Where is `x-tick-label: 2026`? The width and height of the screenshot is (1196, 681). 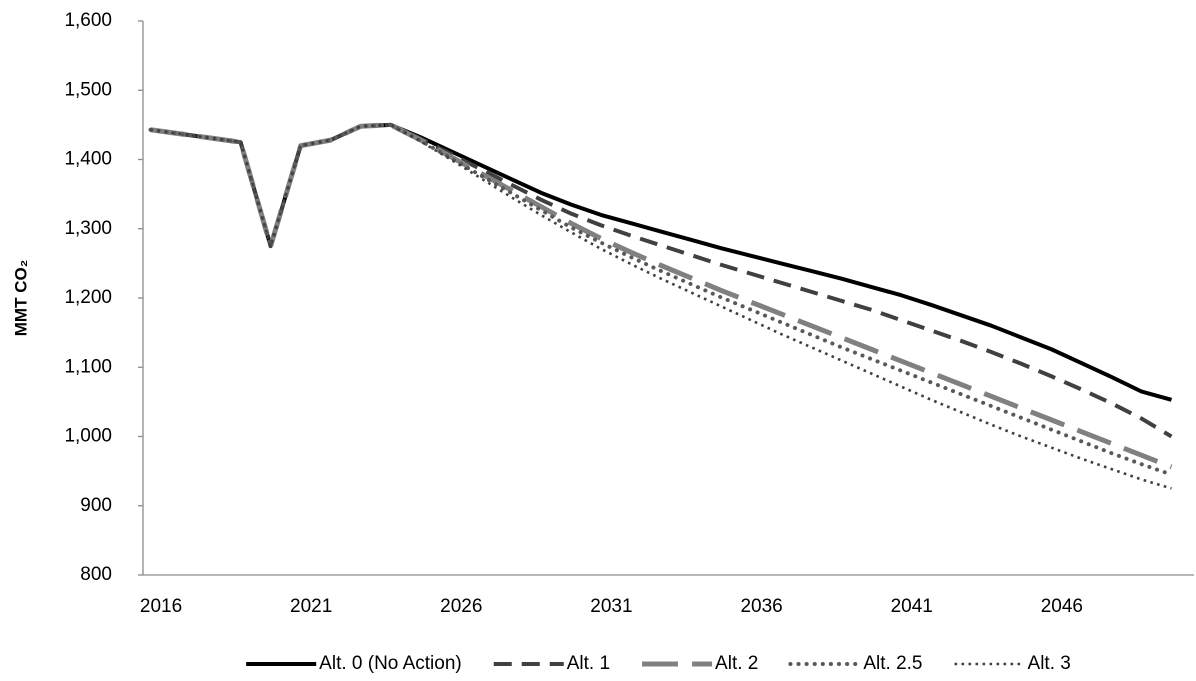
x-tick-label: 2026 is located at coordinates (461, 606).